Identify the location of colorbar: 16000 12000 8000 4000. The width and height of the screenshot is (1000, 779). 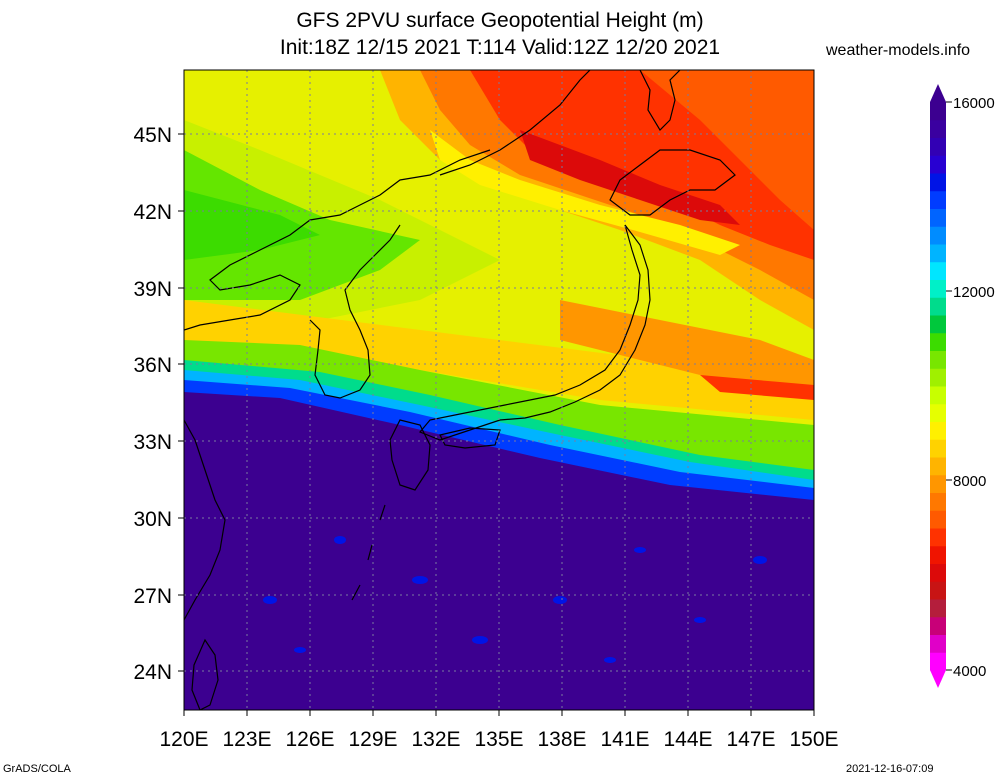
(962, 386).